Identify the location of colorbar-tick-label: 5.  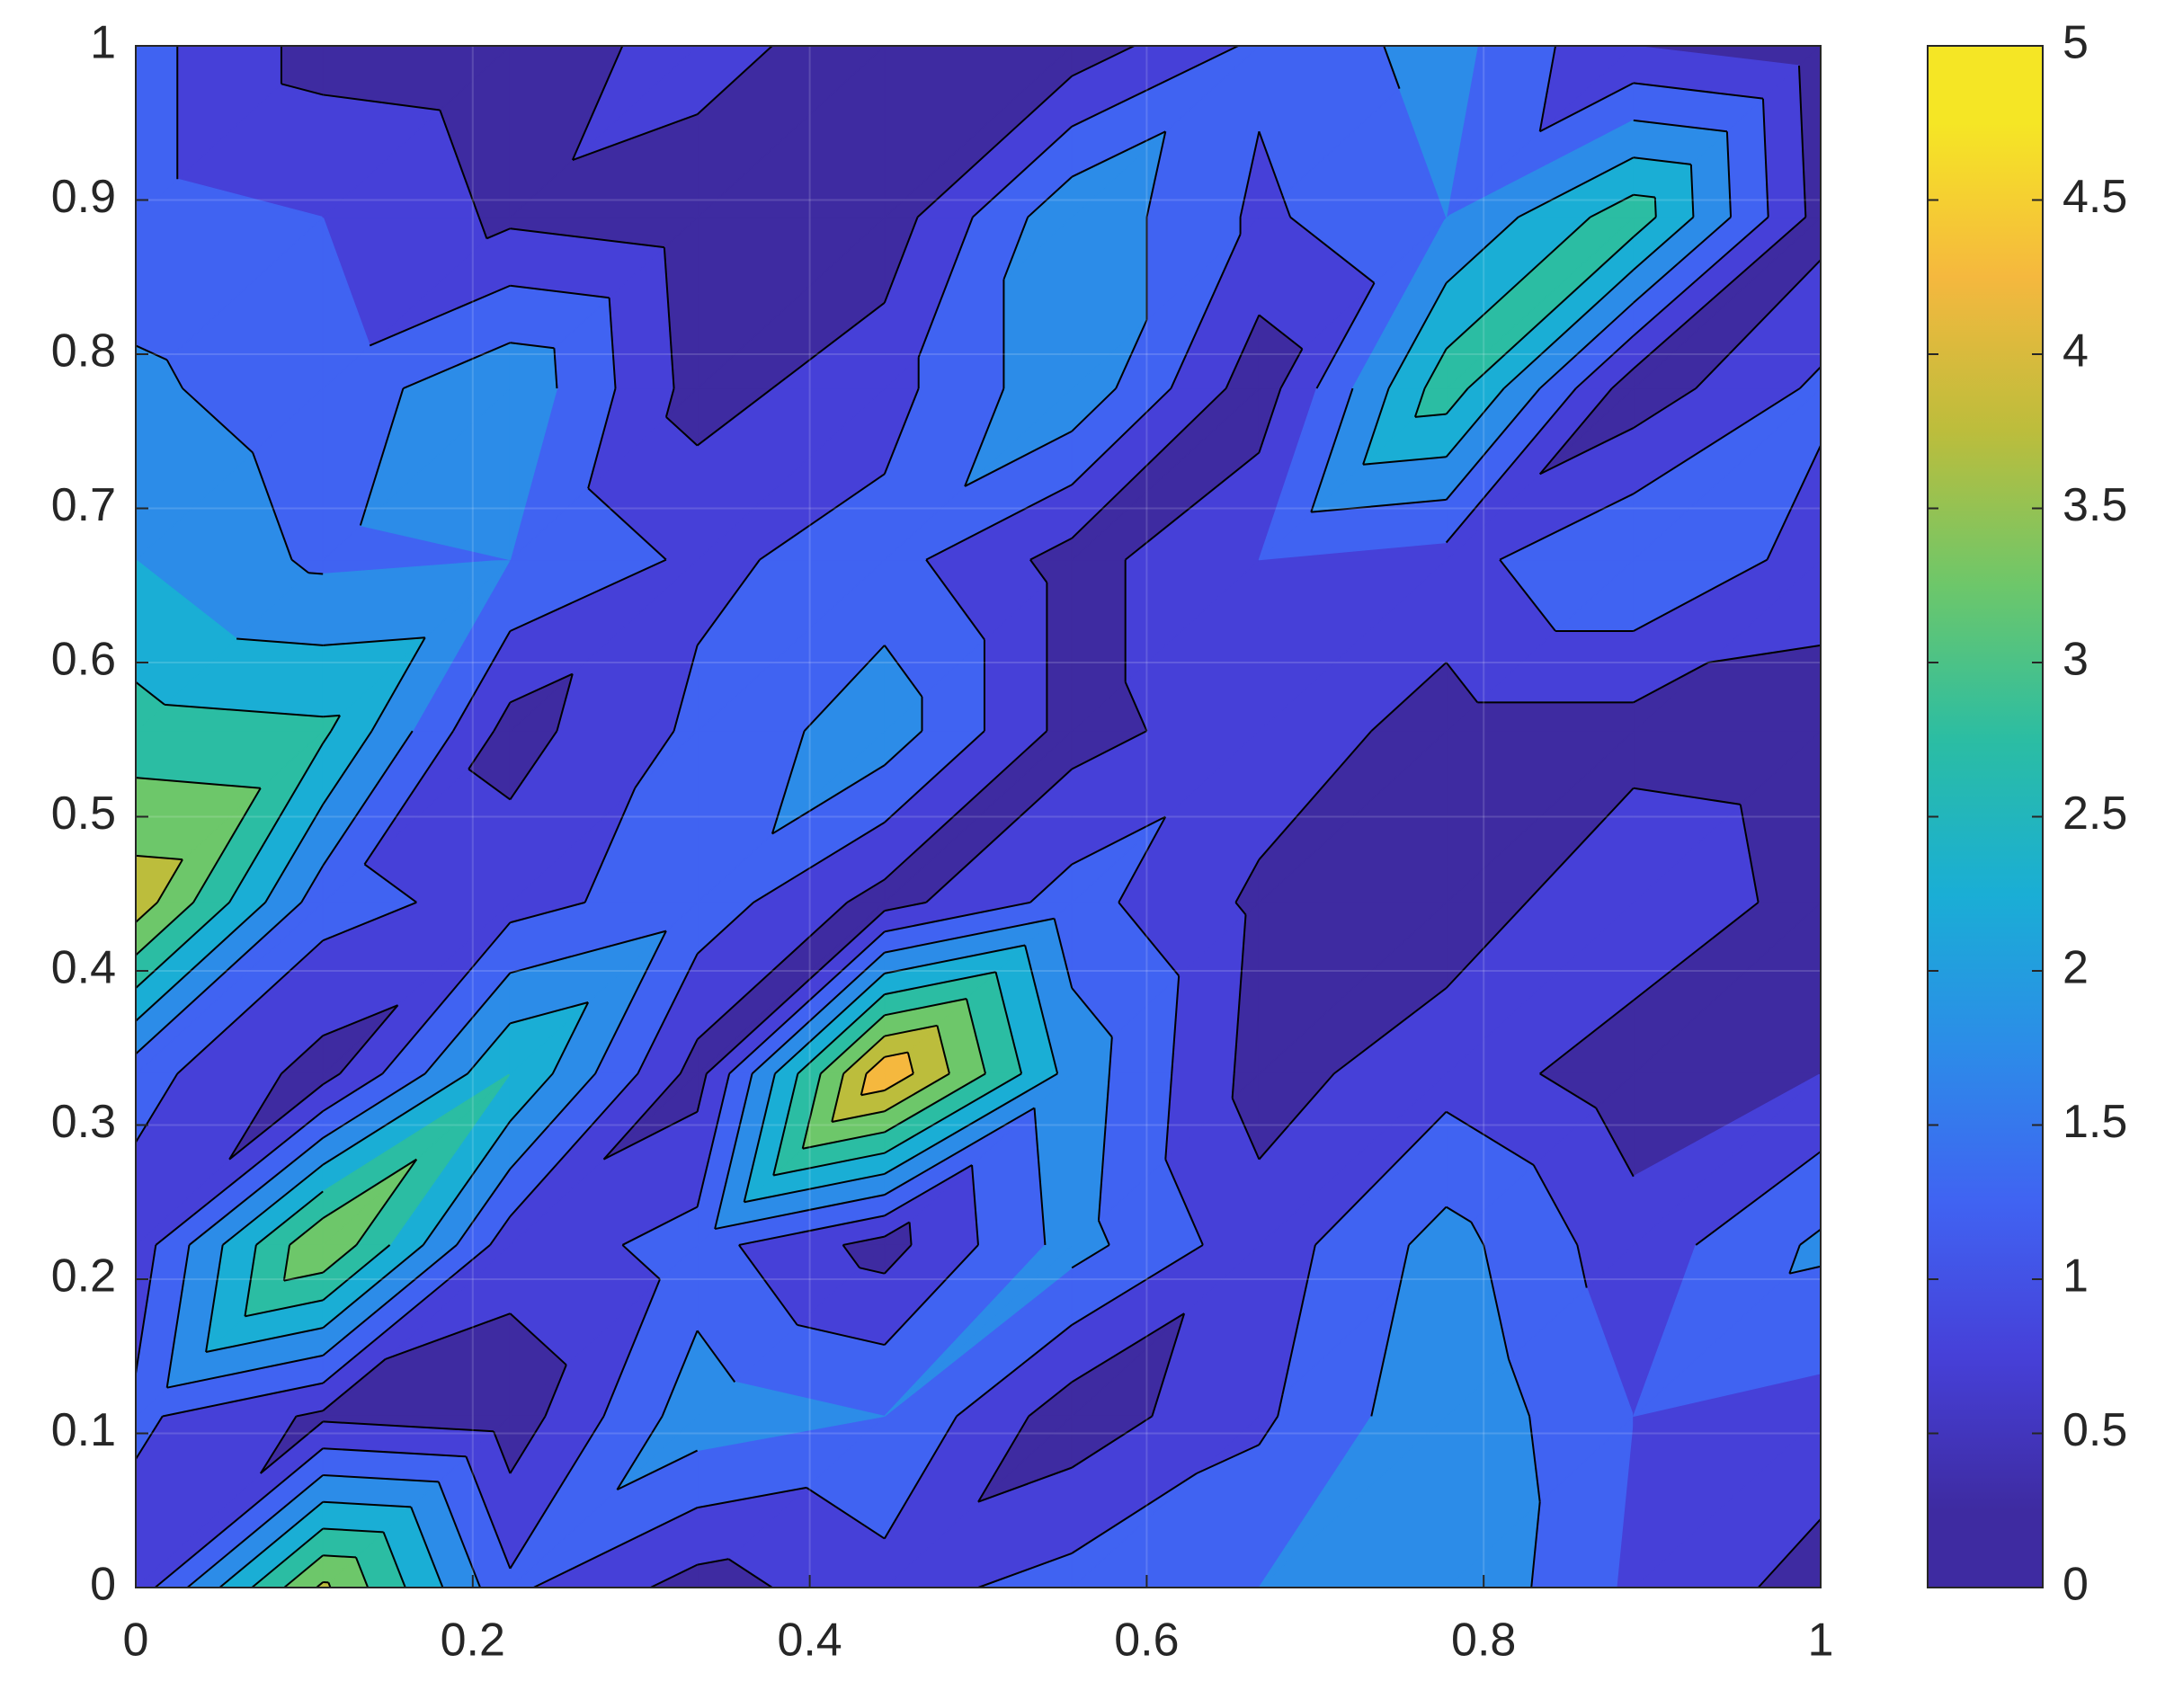
(2076, 43).